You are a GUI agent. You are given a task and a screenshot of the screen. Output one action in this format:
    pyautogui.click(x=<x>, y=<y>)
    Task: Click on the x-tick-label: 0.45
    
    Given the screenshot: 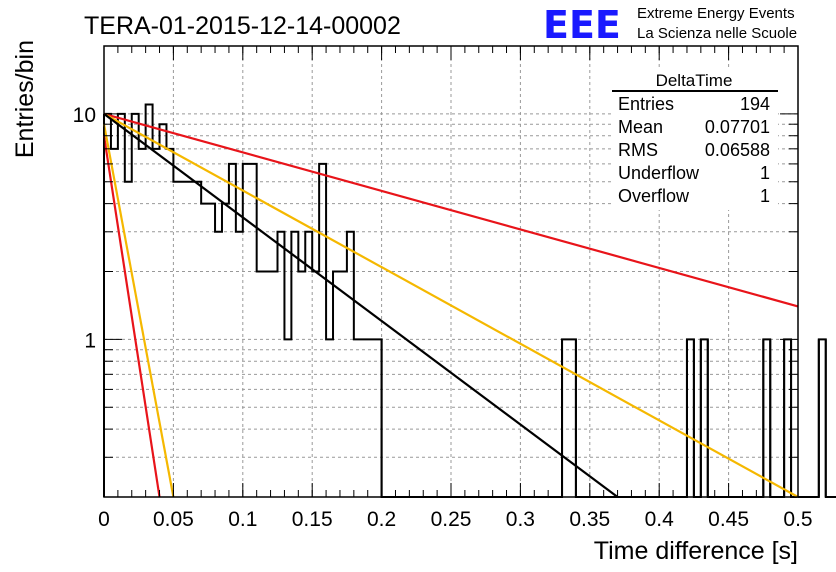 What is the action you would take?
    pyautogui.click(x=728, y=519)
    